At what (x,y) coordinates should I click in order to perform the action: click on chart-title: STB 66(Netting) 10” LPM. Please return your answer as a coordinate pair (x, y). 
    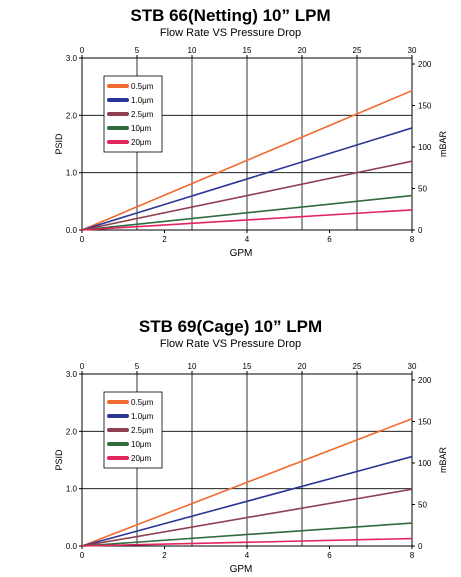
    Looking at the image, I should click on (230, 15).